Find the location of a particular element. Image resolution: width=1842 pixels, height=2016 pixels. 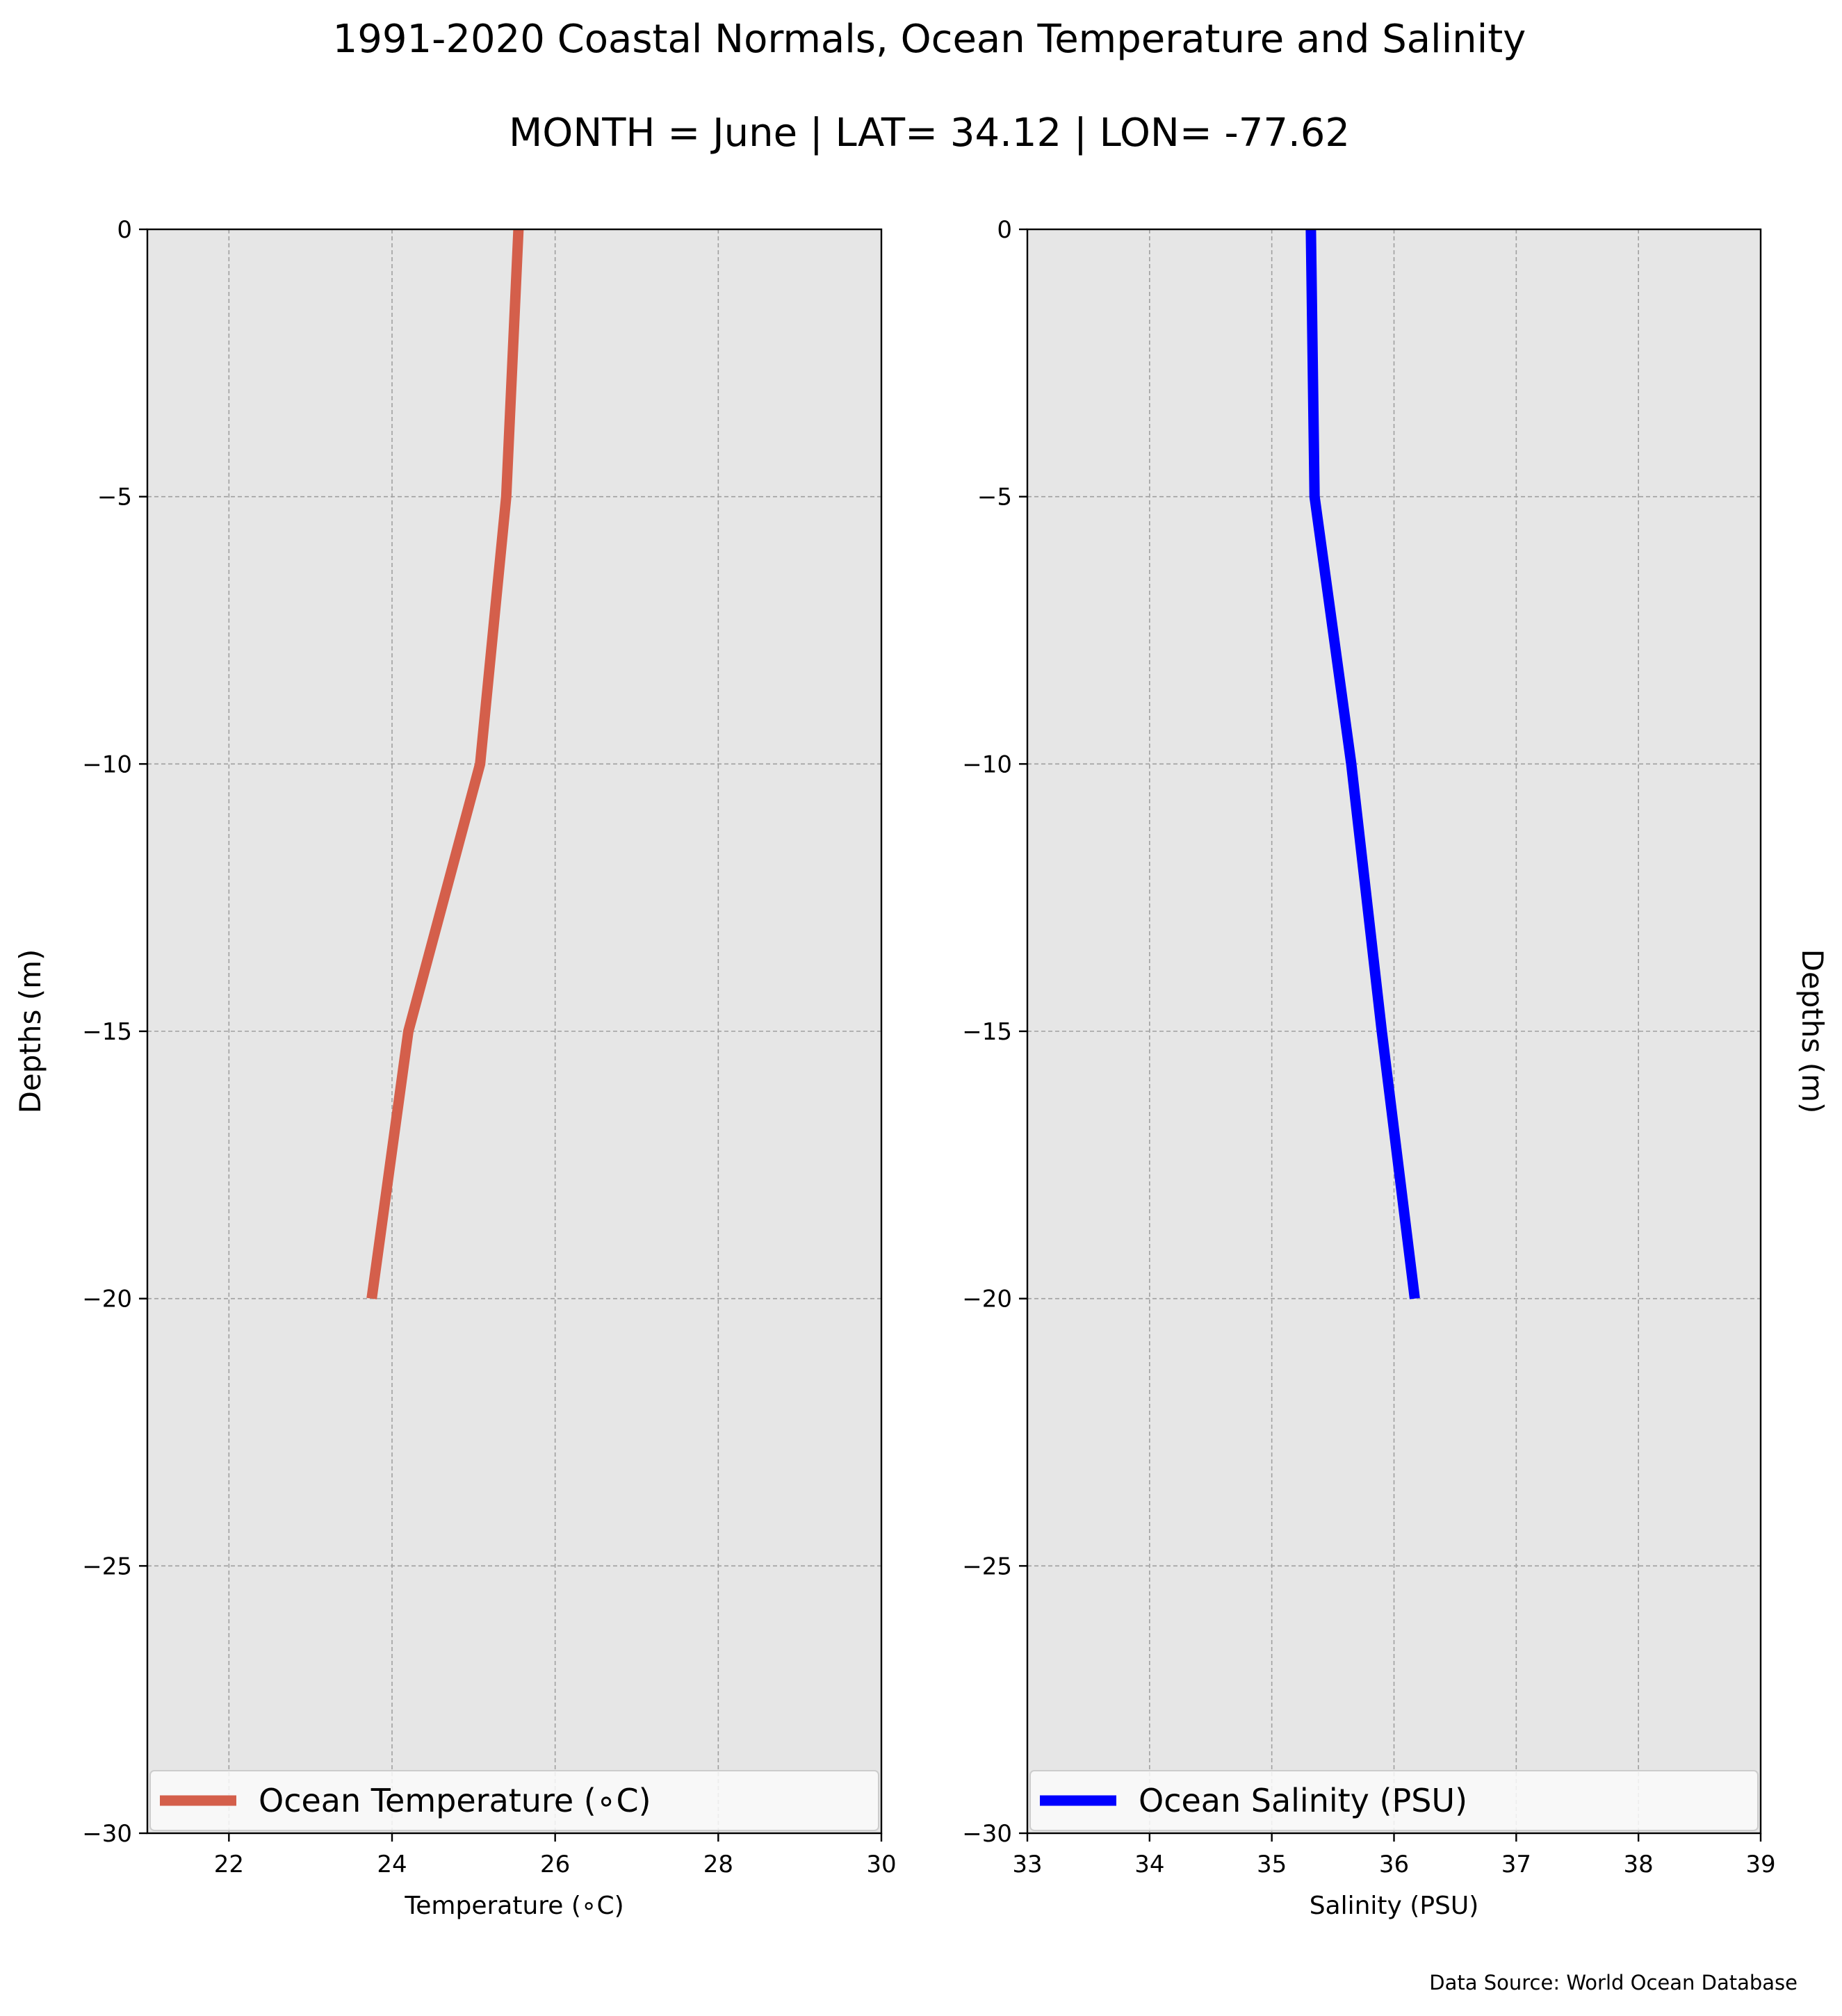

x-tick-label: 30 is located at coordinates (881, 1865).